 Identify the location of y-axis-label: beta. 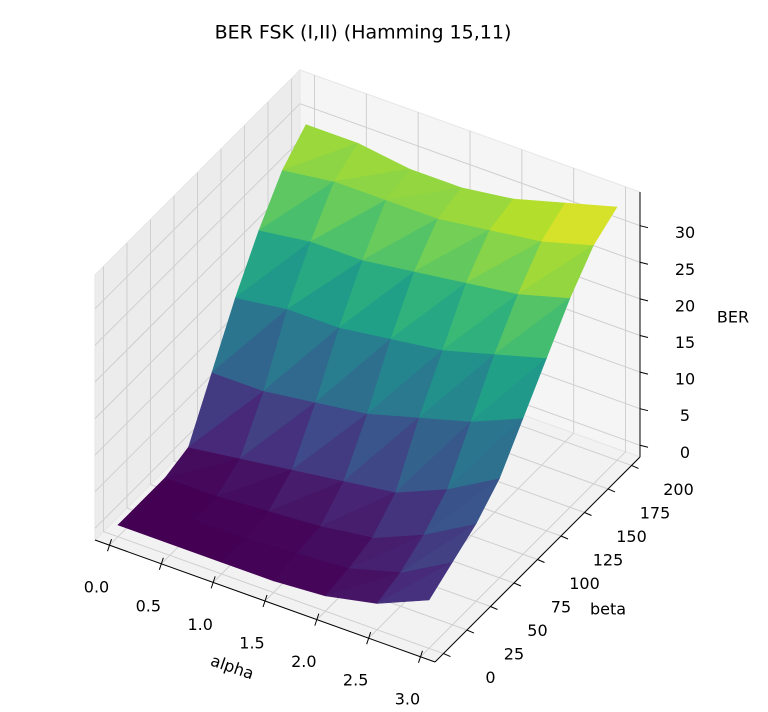
(608, 609).